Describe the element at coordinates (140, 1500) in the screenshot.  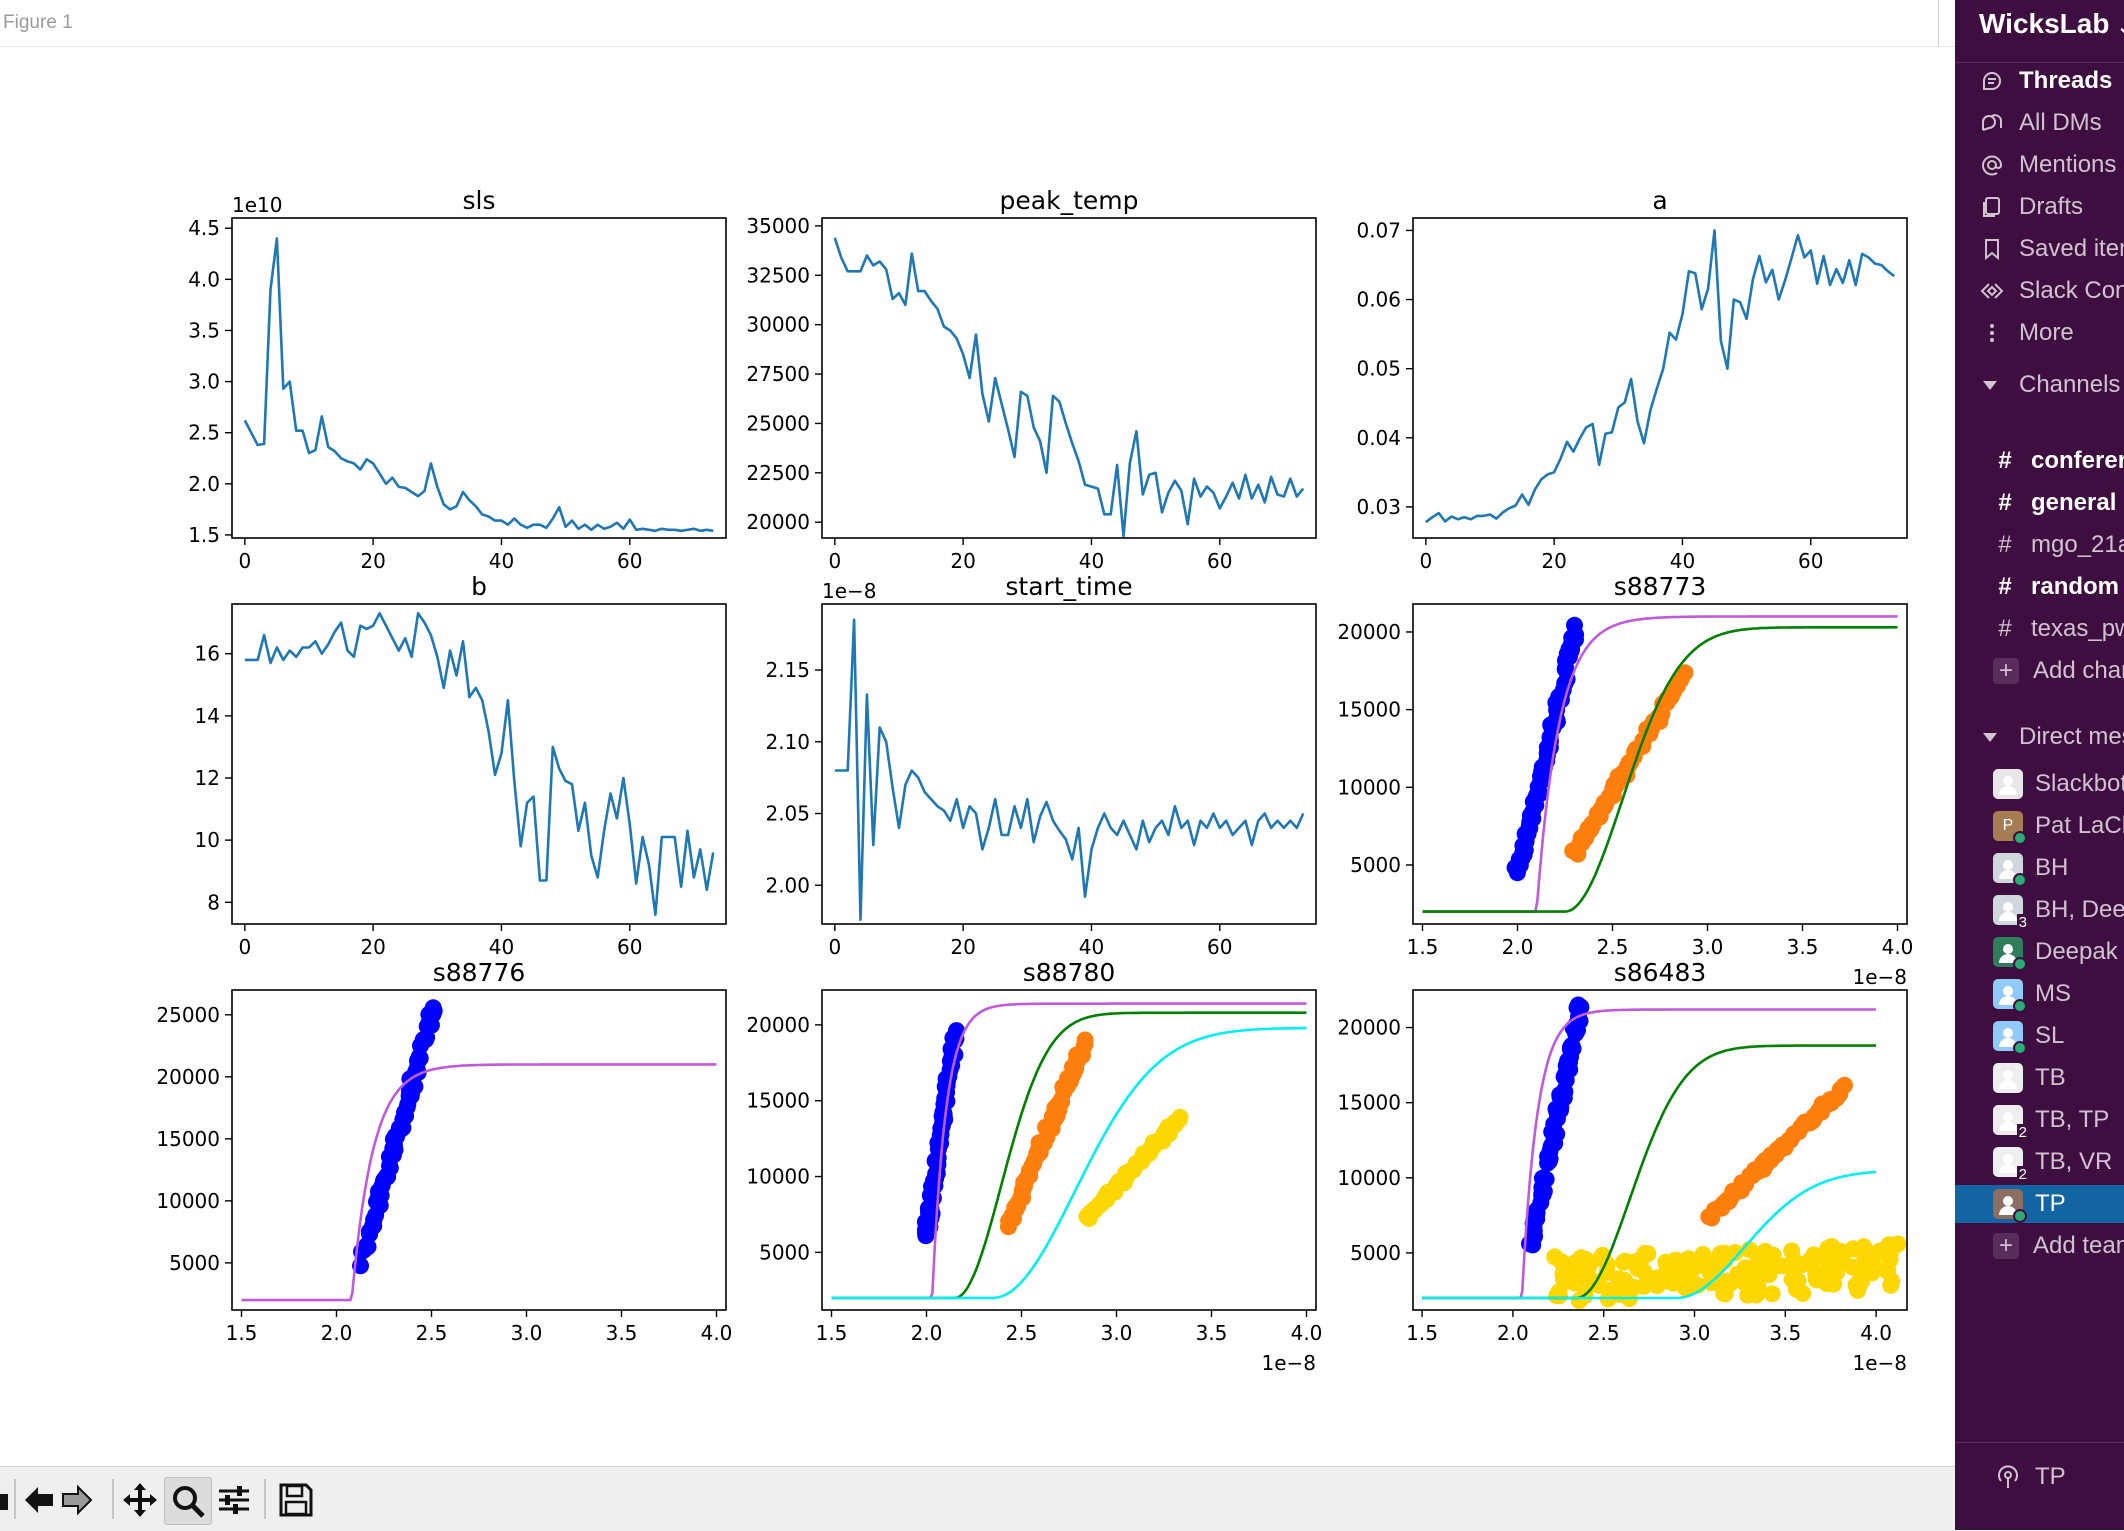
I see `pan-move-icon` at that location.